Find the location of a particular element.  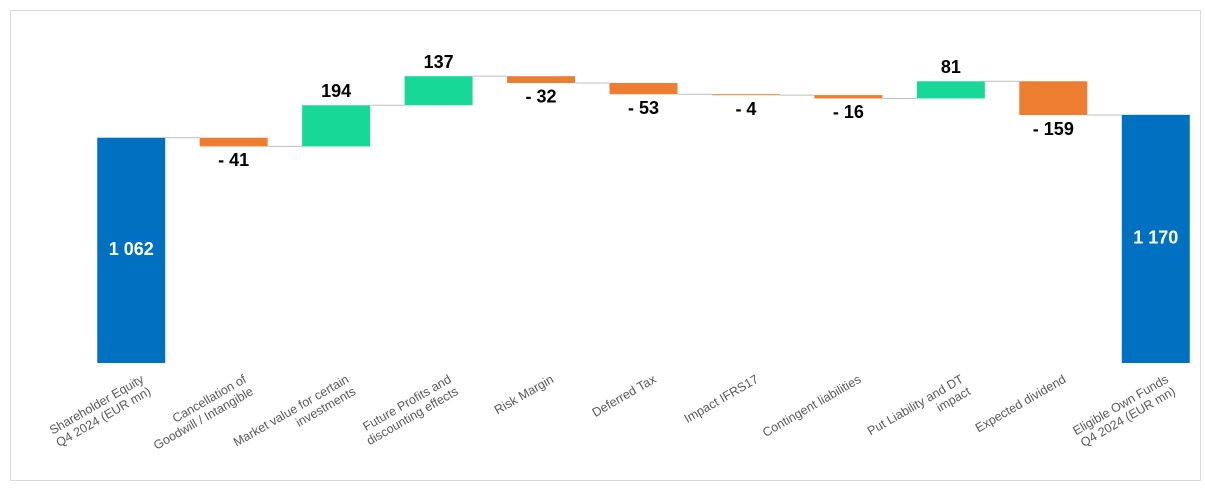

x-tick-label-text: Contingent liabilities is located at coordinates (811, 406).